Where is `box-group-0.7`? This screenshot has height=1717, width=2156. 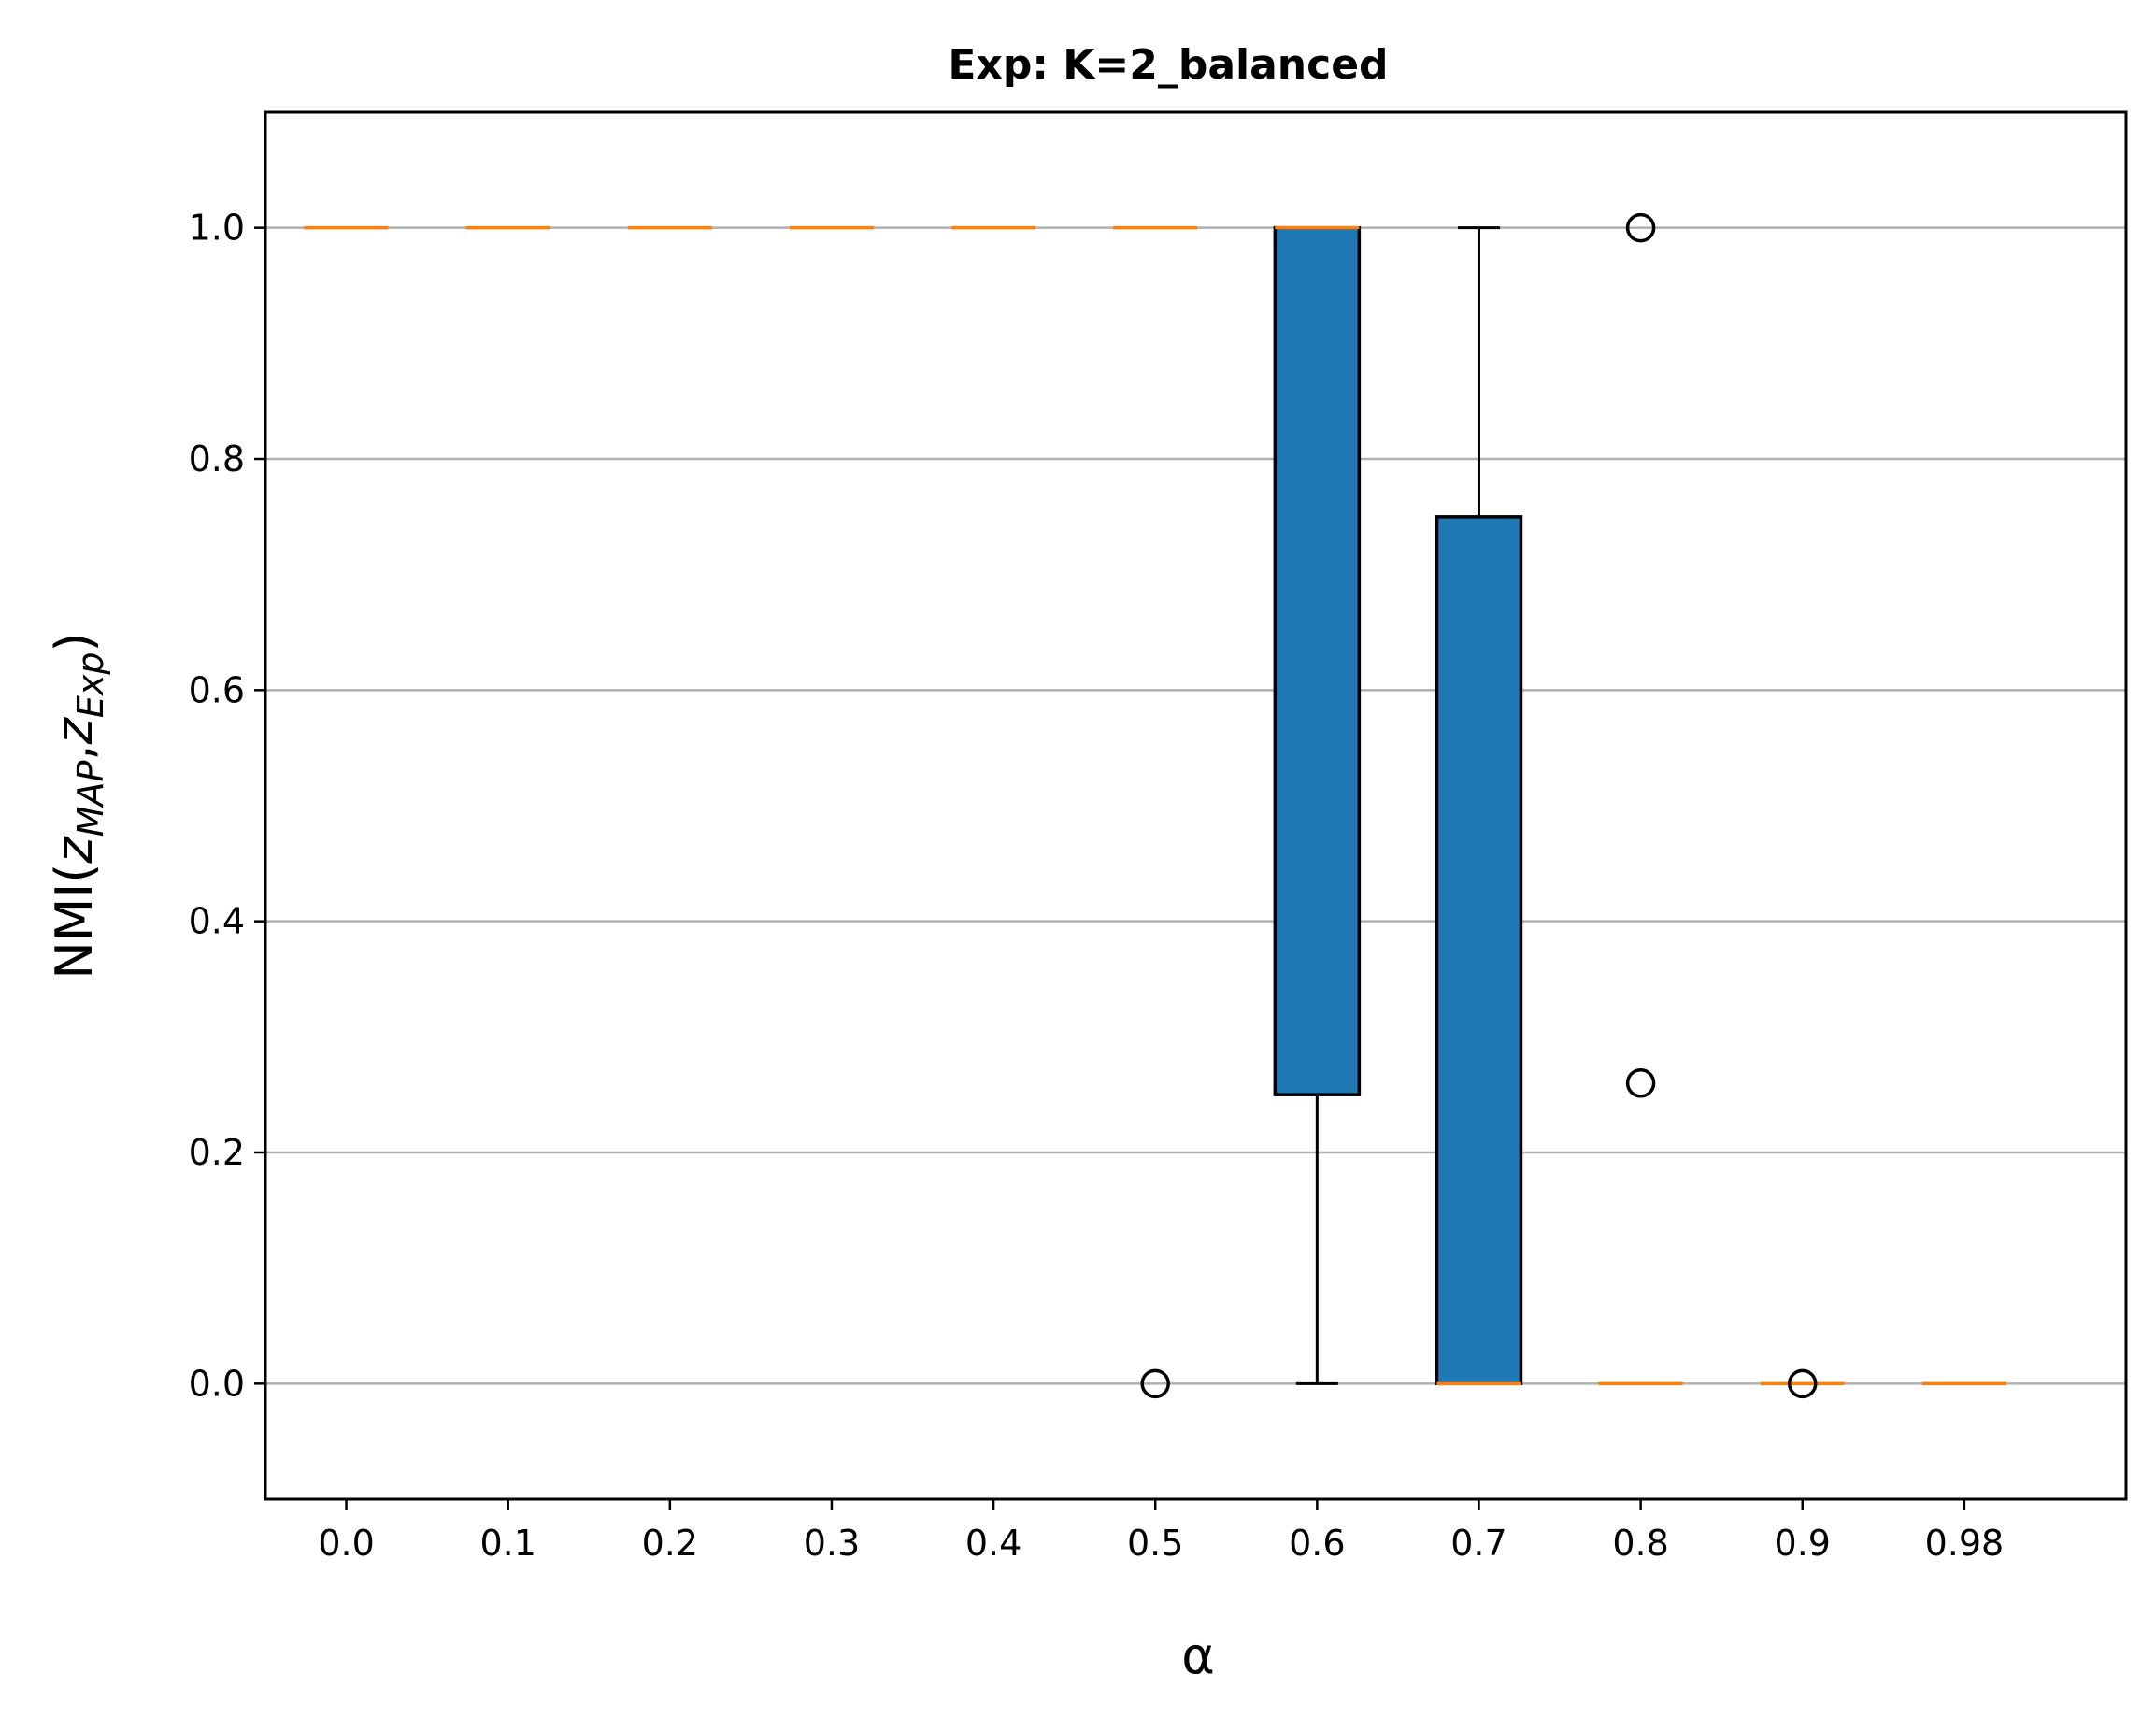 box-group-0.7 is located at coordinates (1479, 806).